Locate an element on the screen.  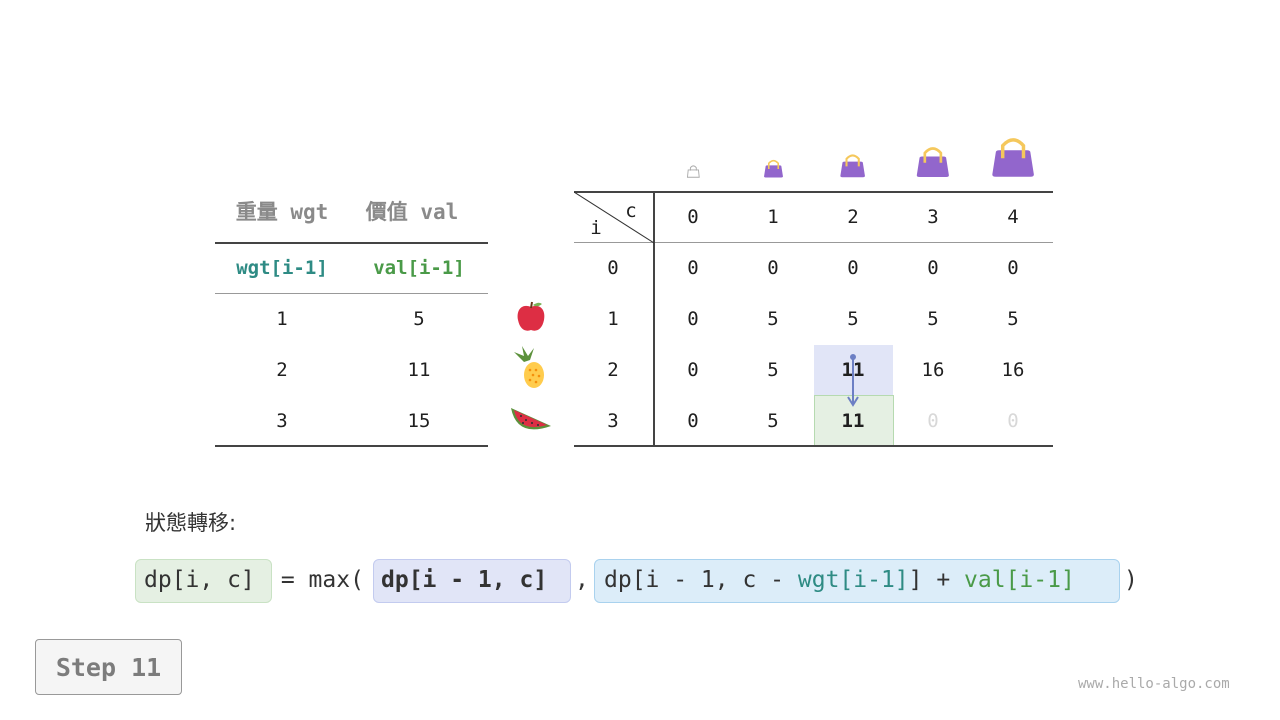
col-header: 0 is located at coordinates (693, 217).